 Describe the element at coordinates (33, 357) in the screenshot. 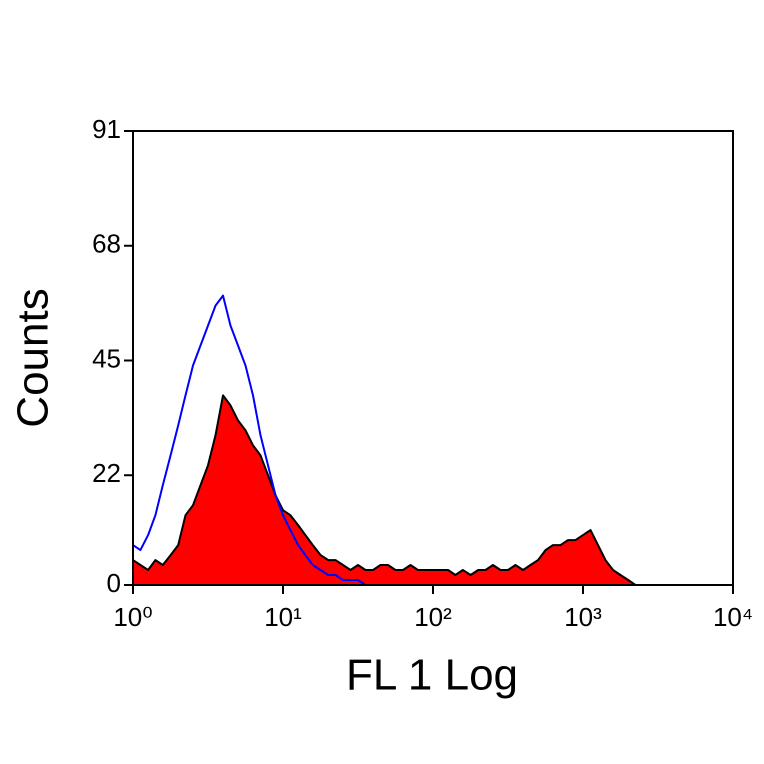

I see `y-axis-label: Counts` at that location.